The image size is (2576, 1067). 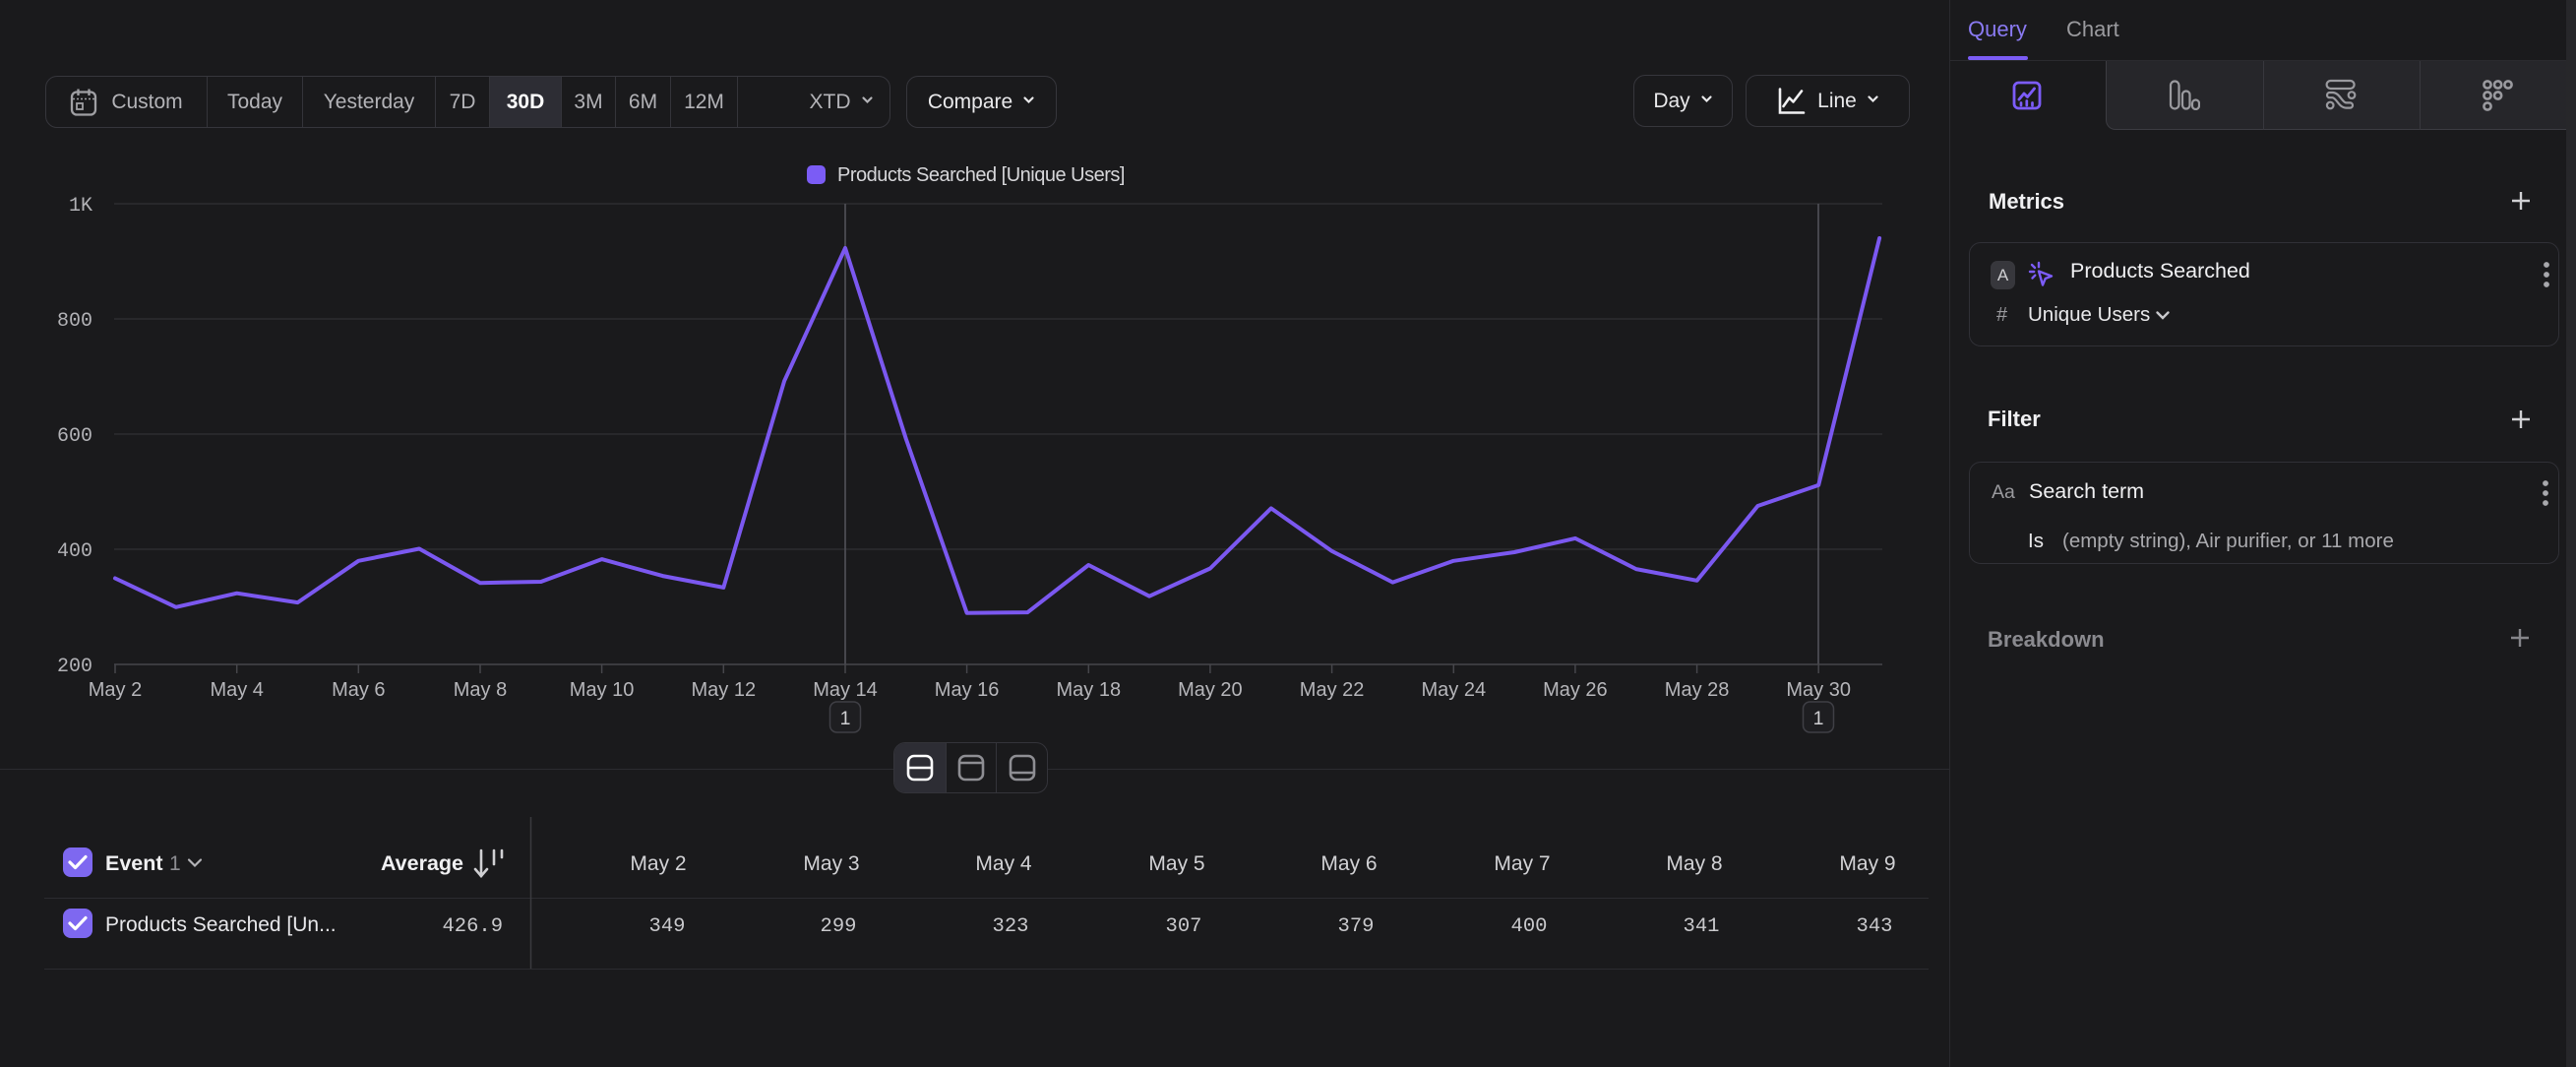 I want to click on svg-text: 800, so click(x=74, y=322).